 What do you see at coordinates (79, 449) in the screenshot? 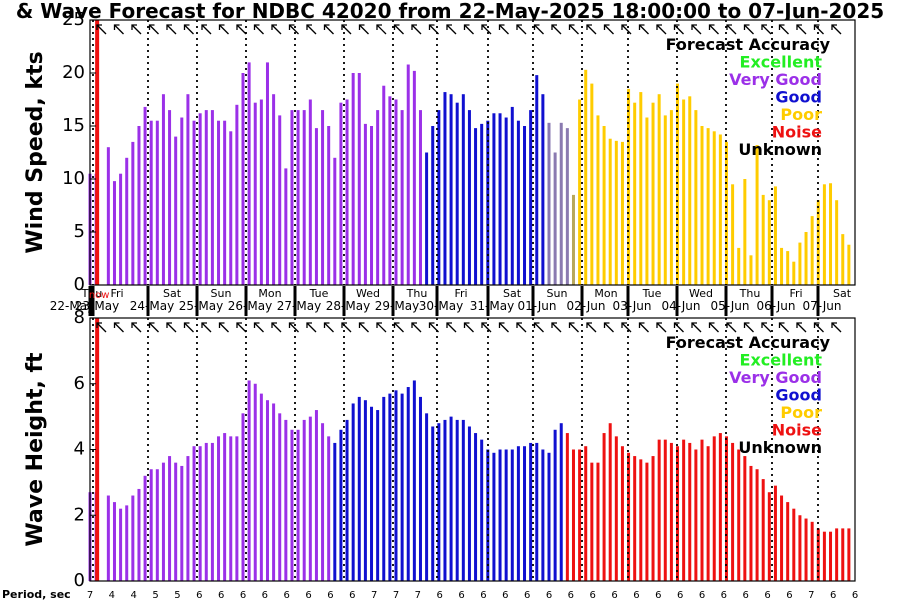
I see `y-tick-label: 4` at bounding box center [79, 449].